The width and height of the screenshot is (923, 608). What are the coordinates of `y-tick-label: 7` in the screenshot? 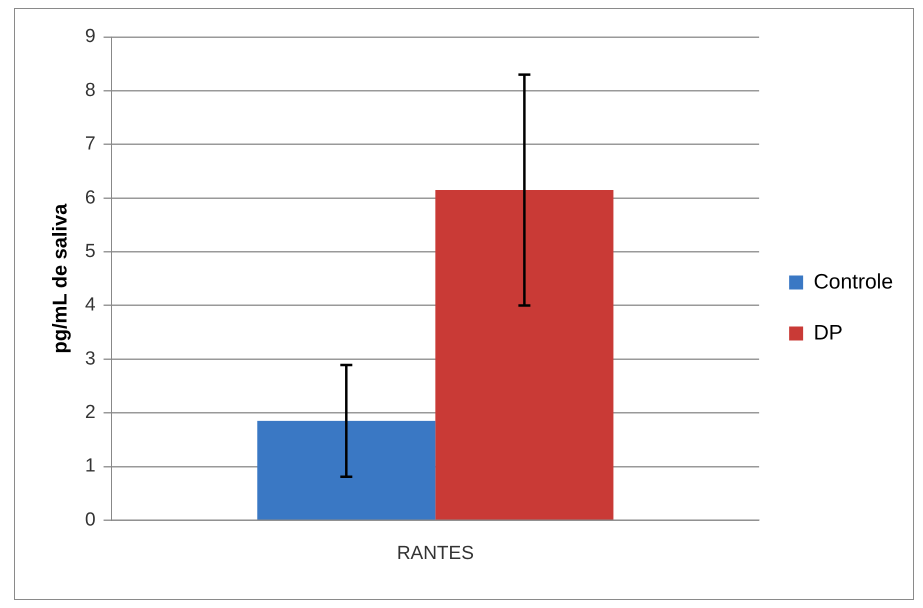 It's located at (90, 144).